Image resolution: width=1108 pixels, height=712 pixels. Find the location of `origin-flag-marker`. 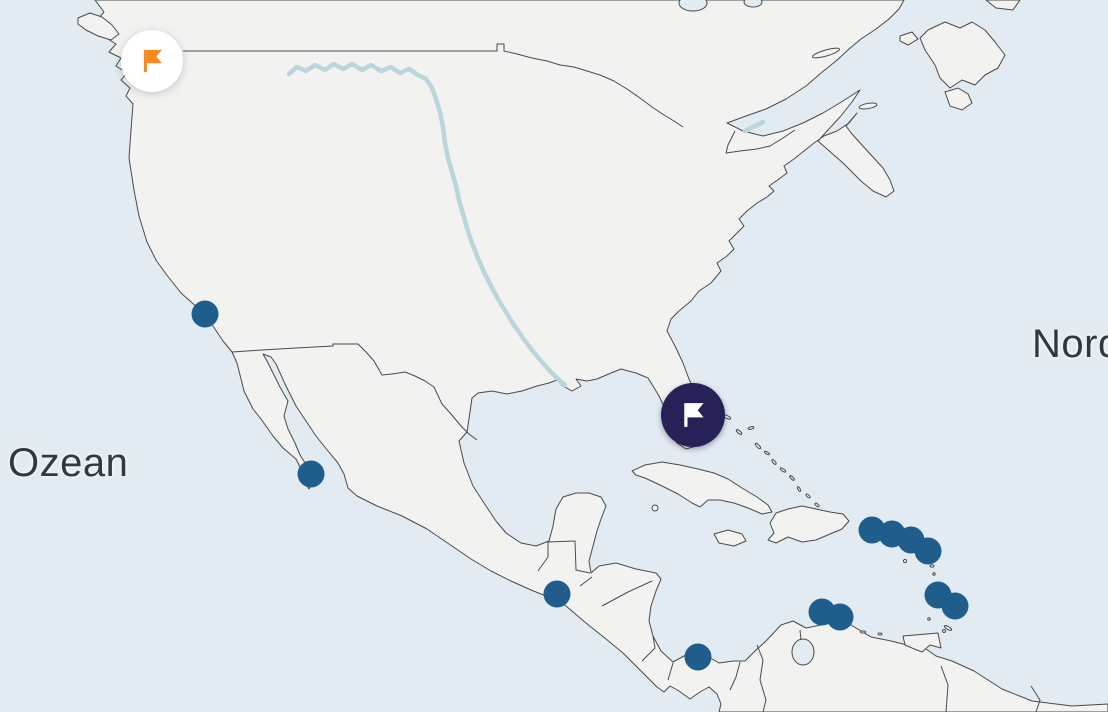

origin-flag-marker is located at coordinates (152, 61).